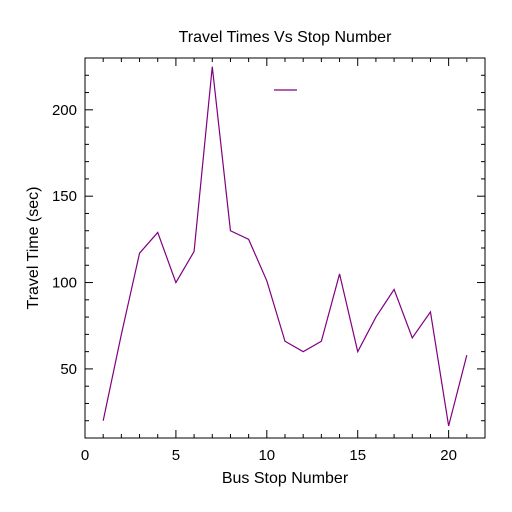  What do you see at coordinates (357, 455) in the screenshot?
I see `x-tick-label: 15` at bounding box center [357, 455].